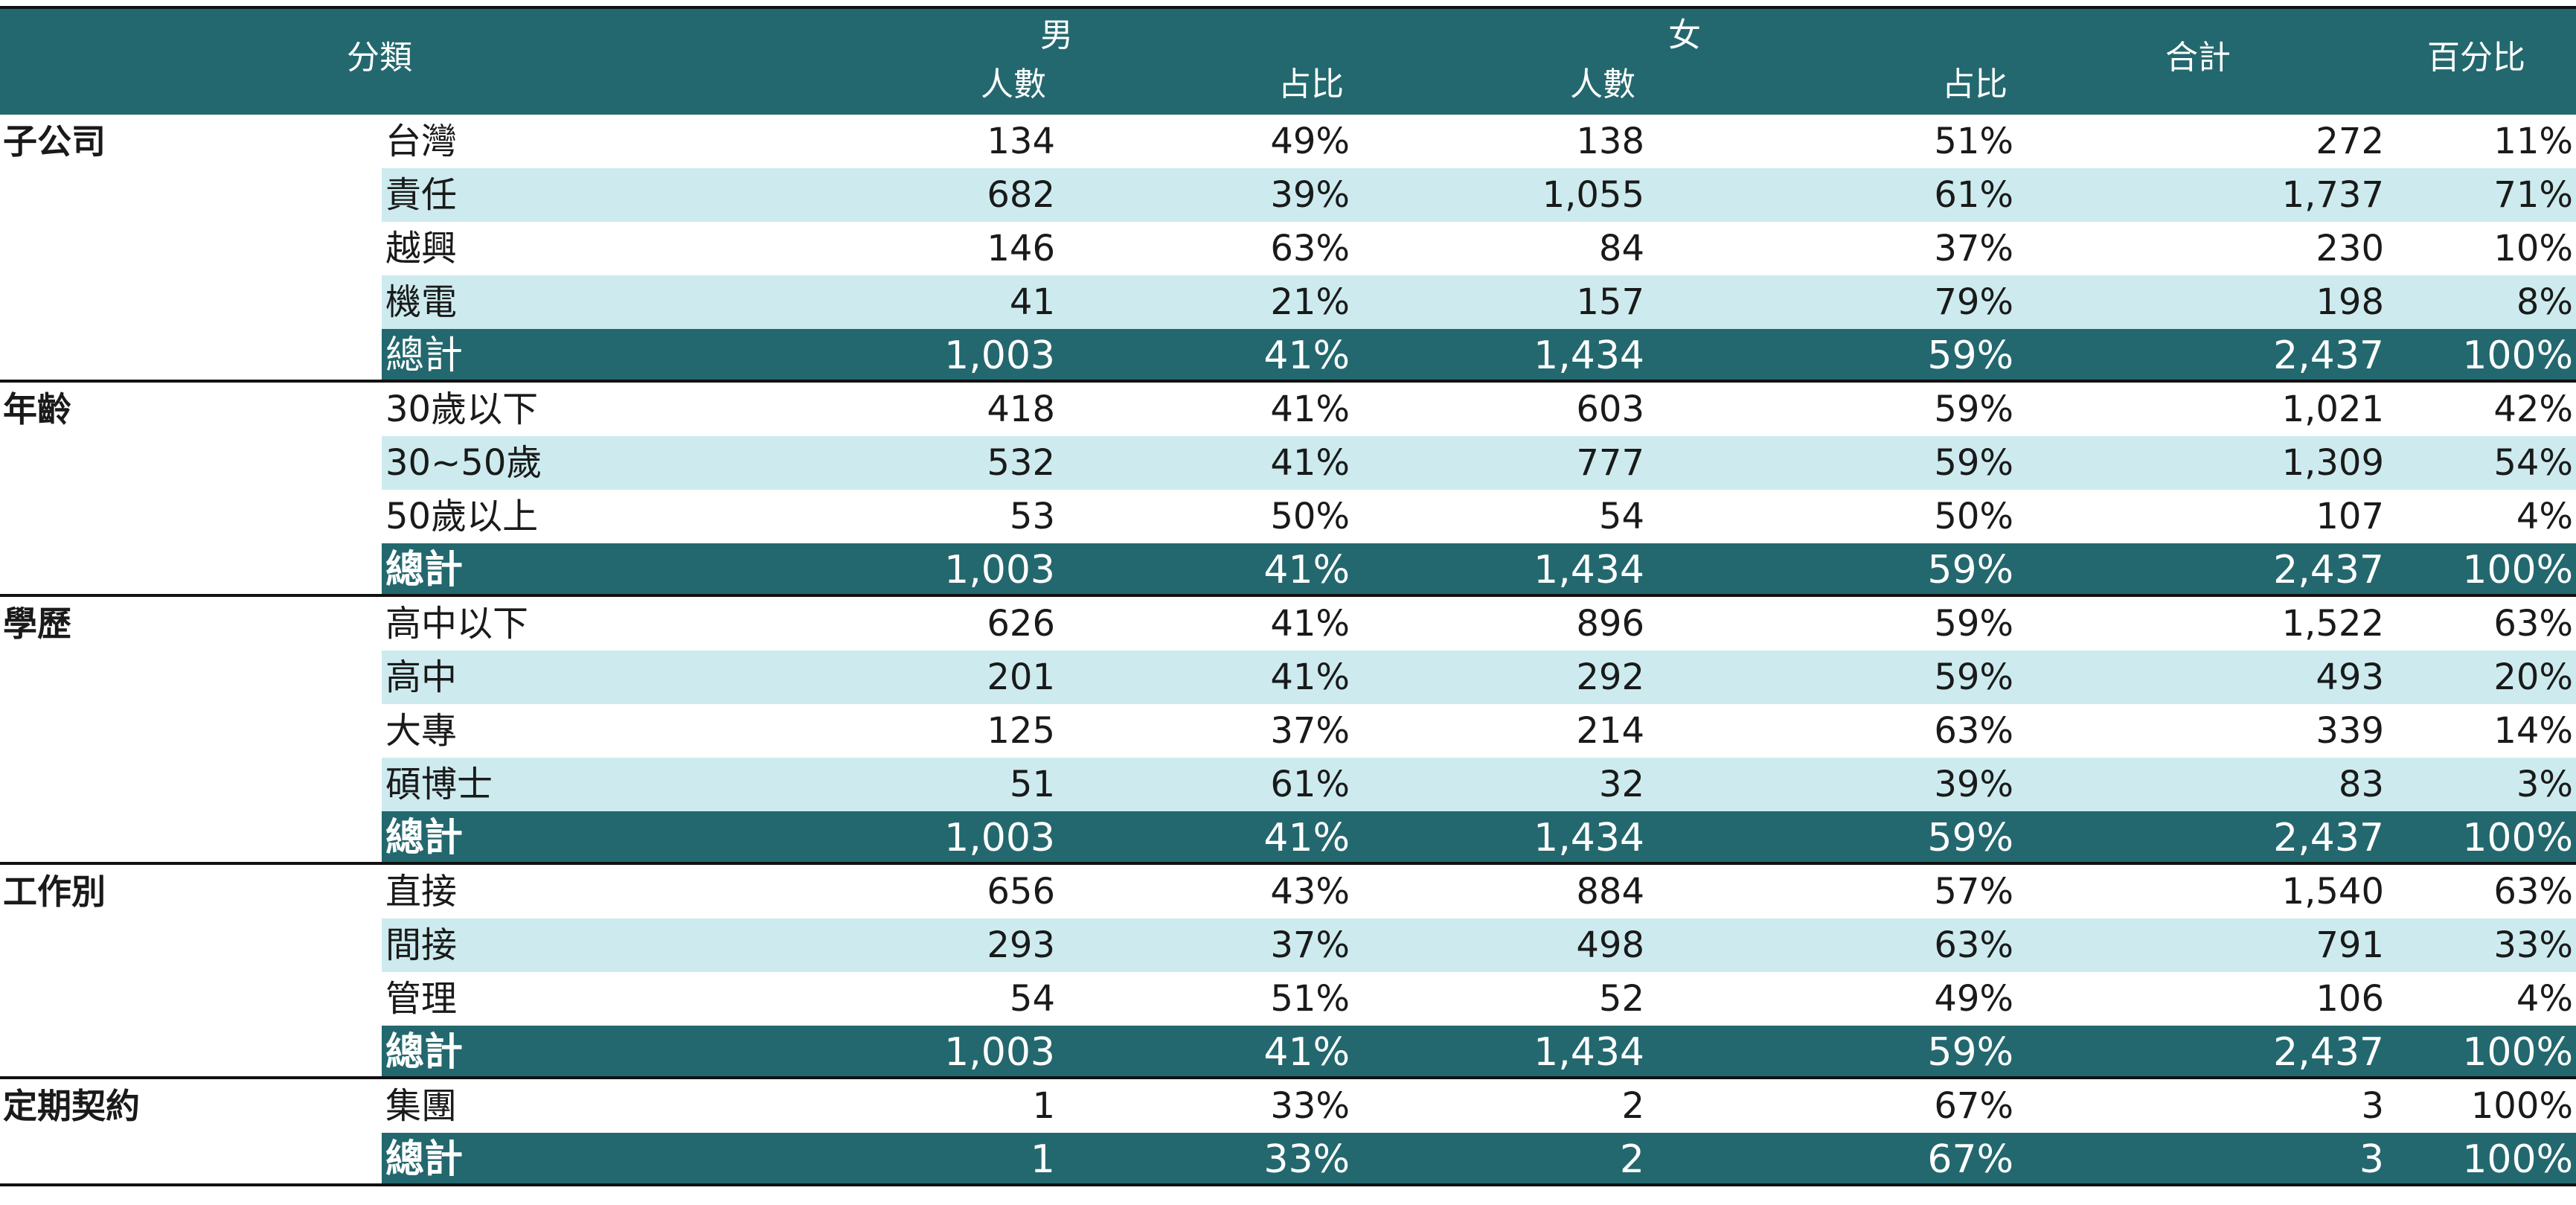 The image size is (2576, 1205). What do you see at coordinates (1288, 141) in the screenshot?
I see `table-row: 台灣 134 49% 138 51% 272 11%` at bounding box center [1288, 141].